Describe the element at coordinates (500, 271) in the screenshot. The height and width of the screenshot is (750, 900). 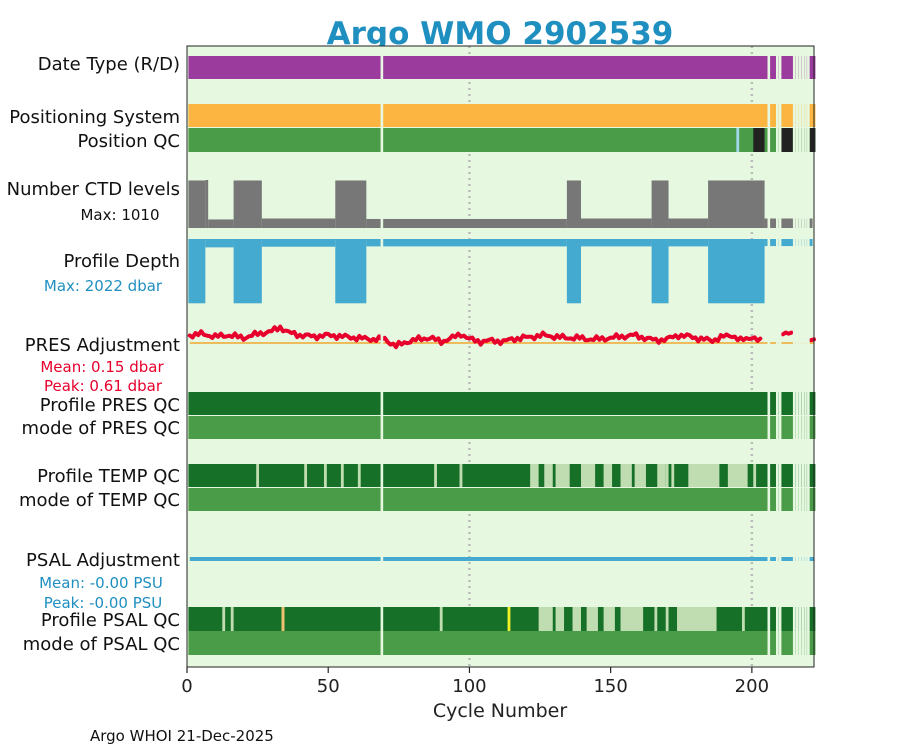
I see `profile-depth-bars` at that location.